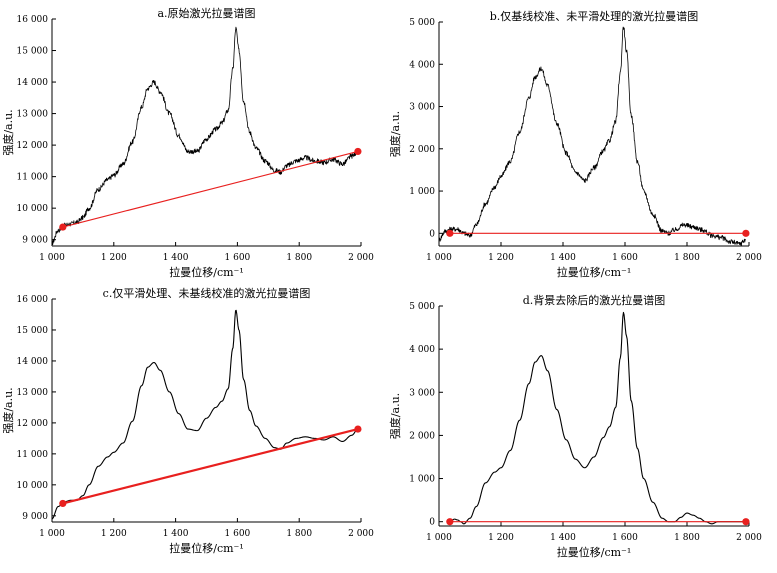 The width and height of the screenshot is (777, 573). I want to click on chart-title: c.仅平滑处理、未基线校准的激光拉曼谱图, so click(207, 293).